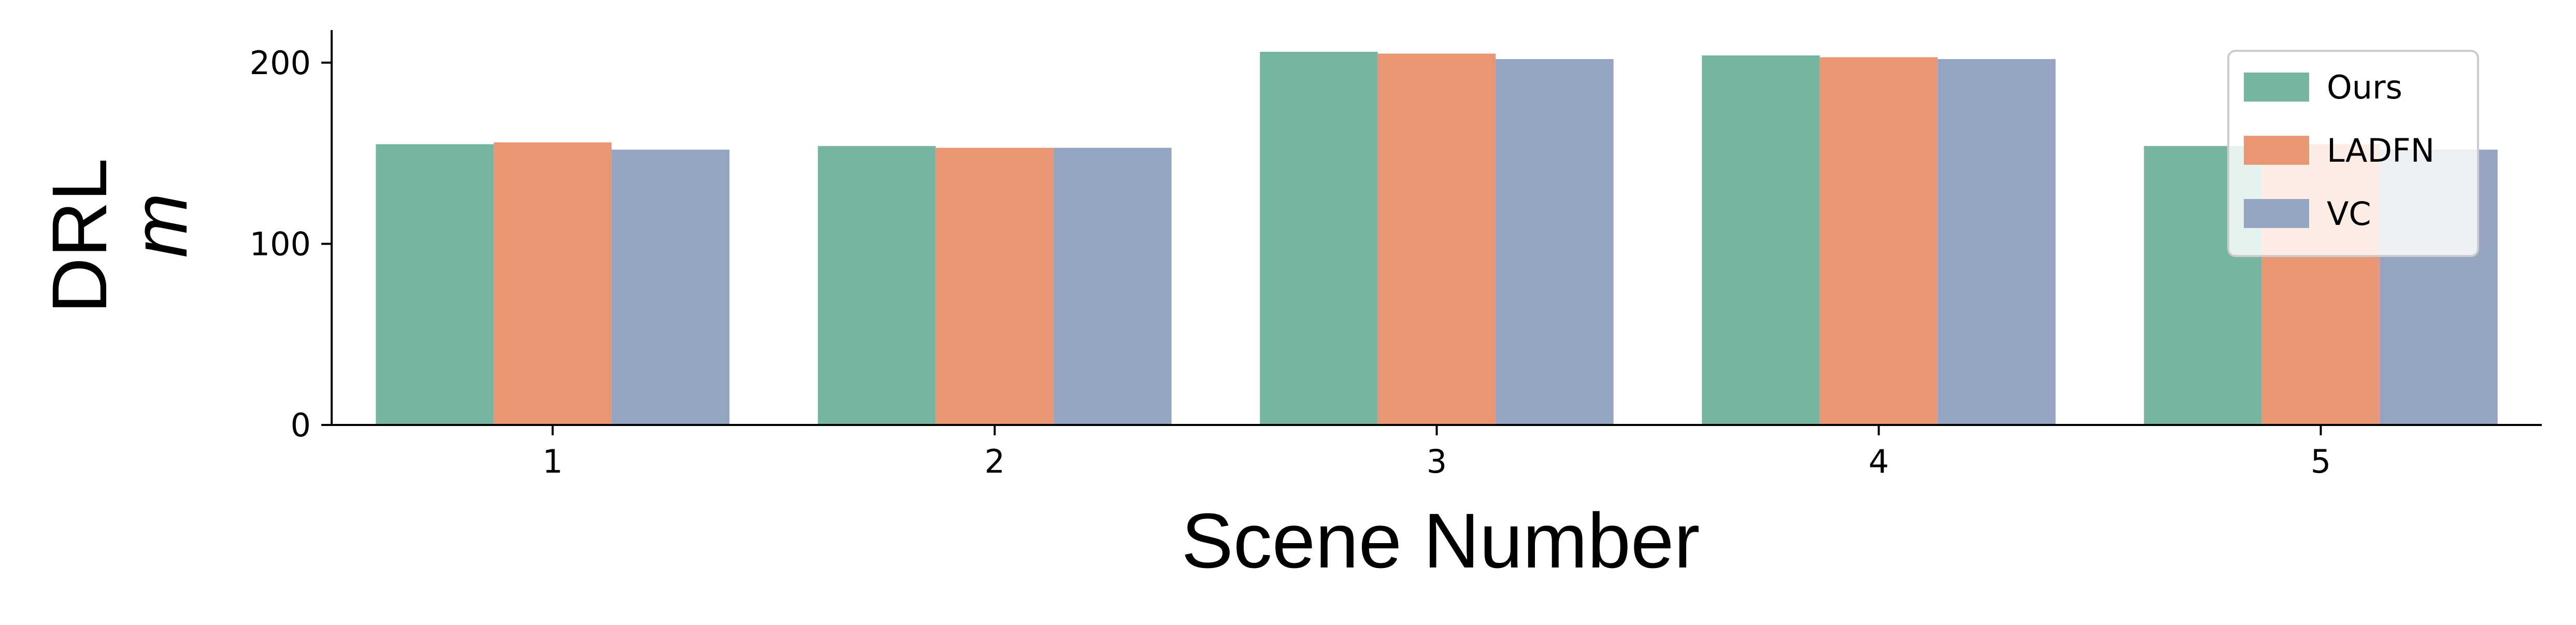  I want to click on x-tick-label: 3, so click(1437, 461).